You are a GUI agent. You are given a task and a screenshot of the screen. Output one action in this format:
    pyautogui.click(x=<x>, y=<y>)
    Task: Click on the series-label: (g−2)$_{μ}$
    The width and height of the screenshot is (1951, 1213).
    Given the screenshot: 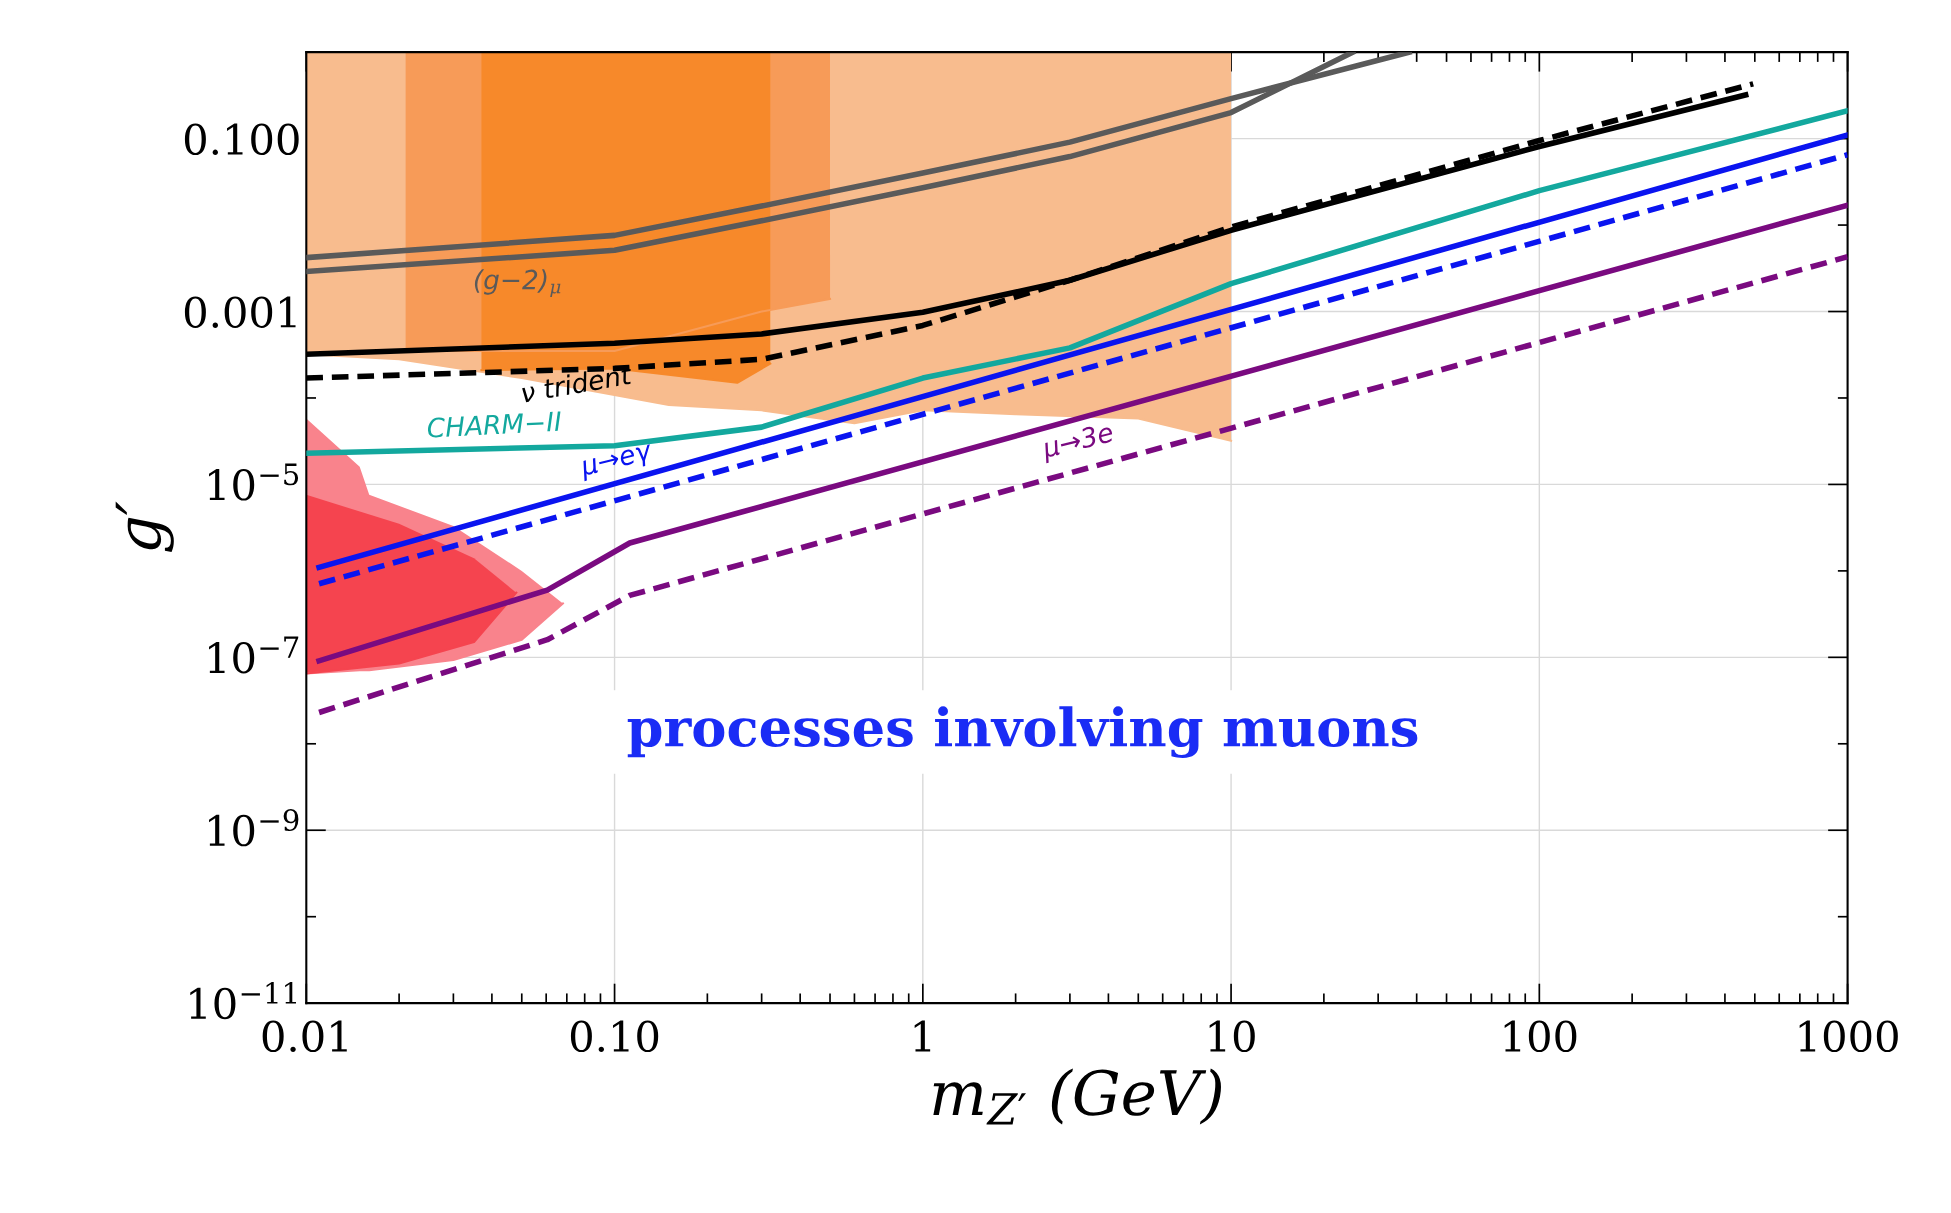 What is the action you would take?
    pyautogui.click(x=517, y=283)
    